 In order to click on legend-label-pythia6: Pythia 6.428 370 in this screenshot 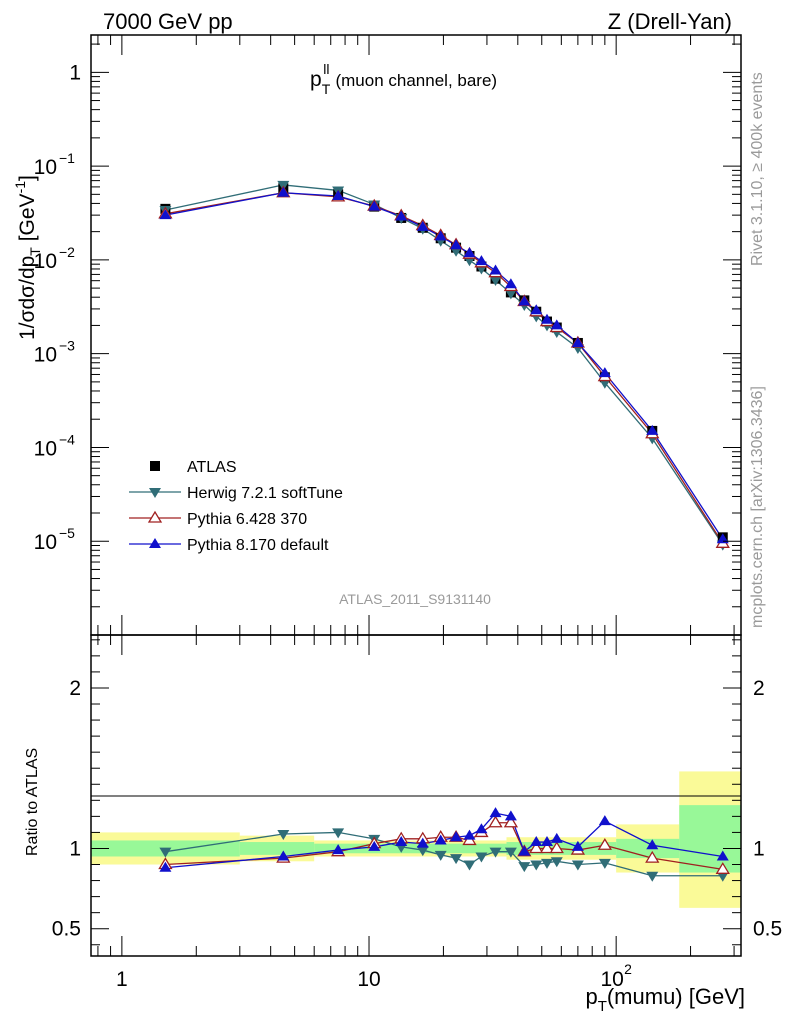, I will do `click(247, 519)`.